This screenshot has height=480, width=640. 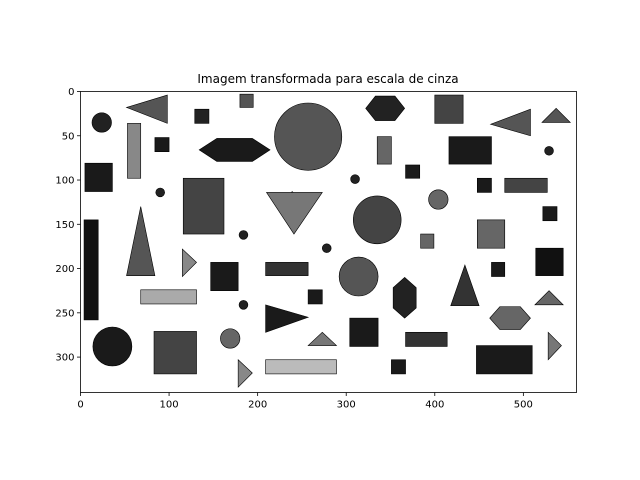 I want to click on x-tick-label: 300, so click(x=346, y=405).